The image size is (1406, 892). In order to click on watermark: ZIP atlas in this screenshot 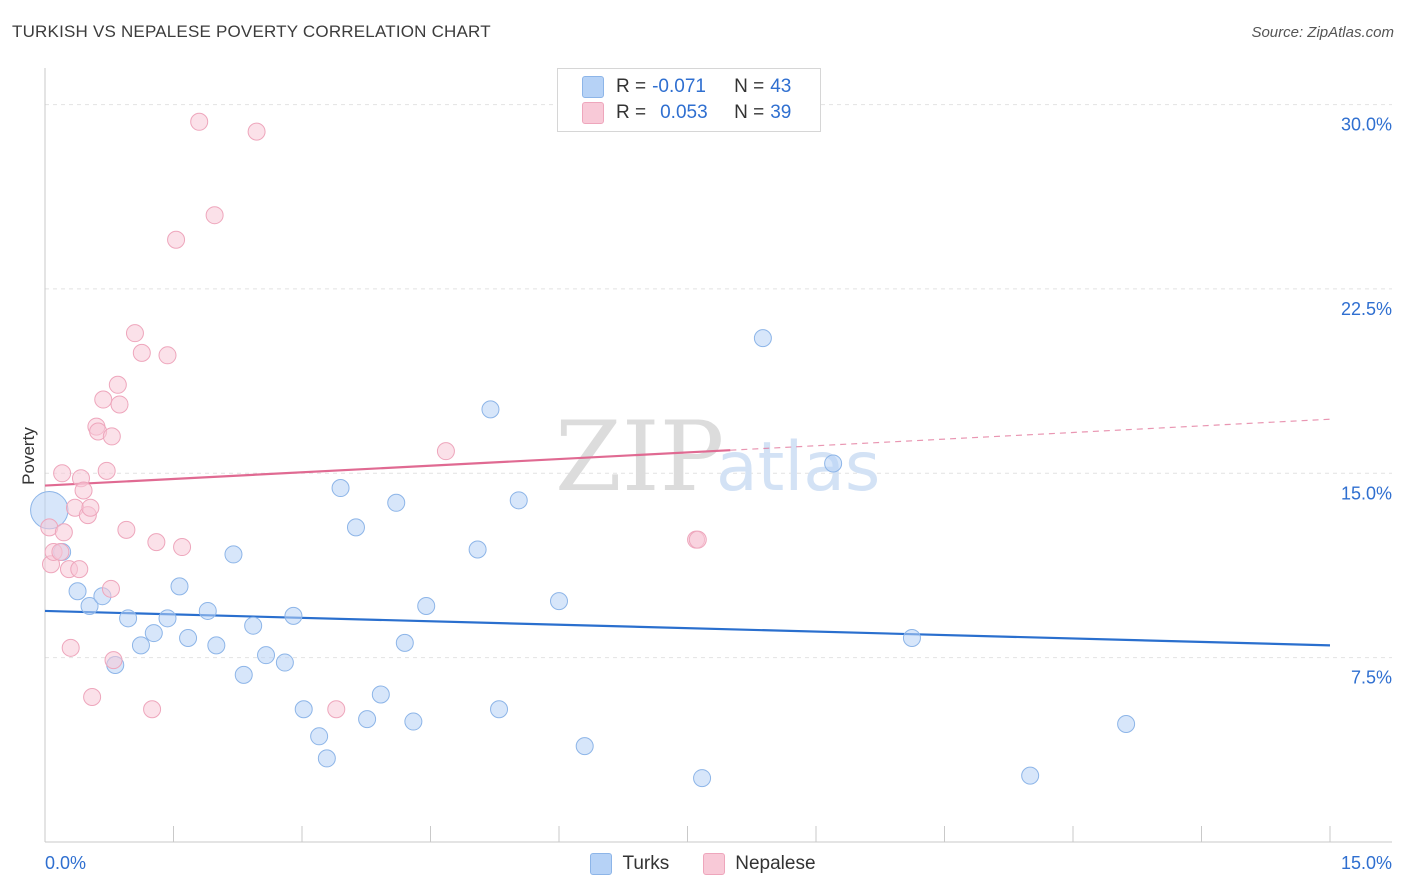, I will do `click(717, 457)`.